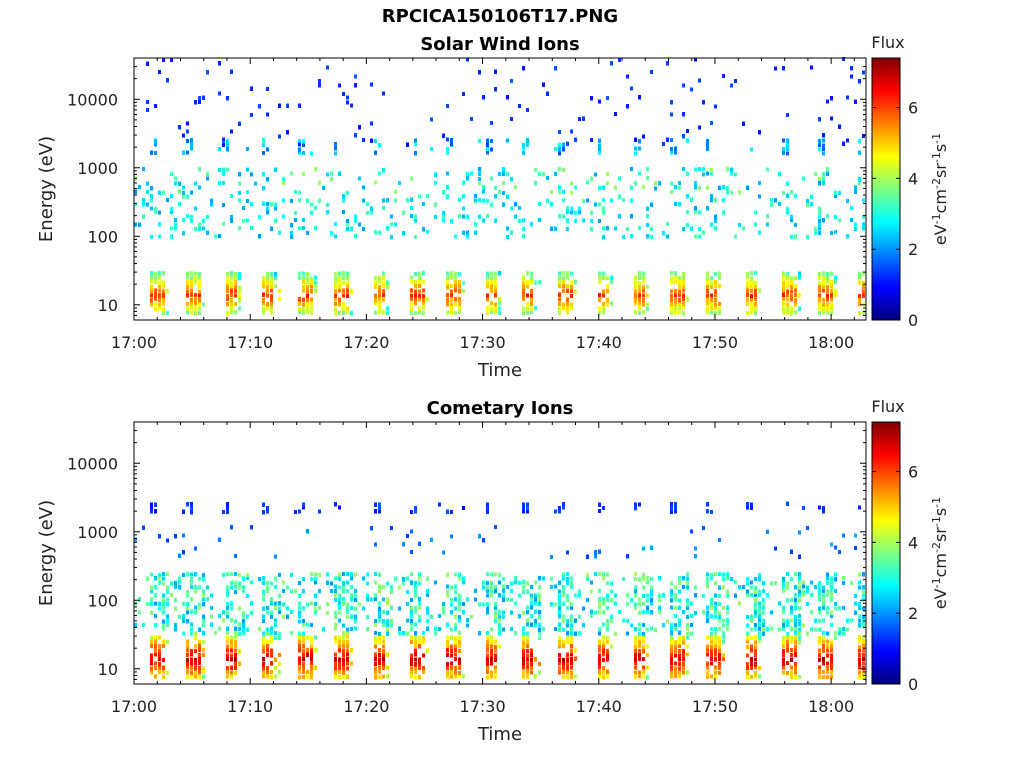 This screenshot has height=768, width=1024. Describe the element at coordinates (92, 463) in the screenshot. I see `y-tick-label: 10000` at that location.